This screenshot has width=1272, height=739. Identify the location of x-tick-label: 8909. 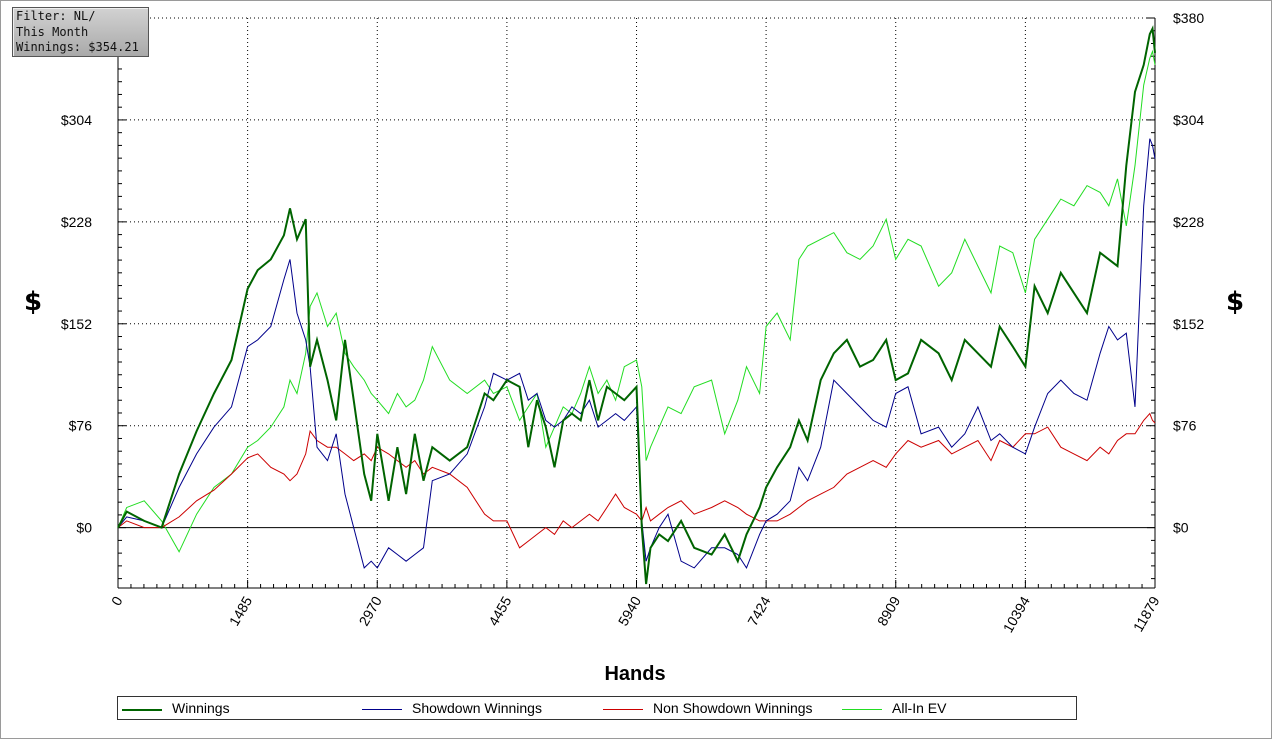
(889, 610).